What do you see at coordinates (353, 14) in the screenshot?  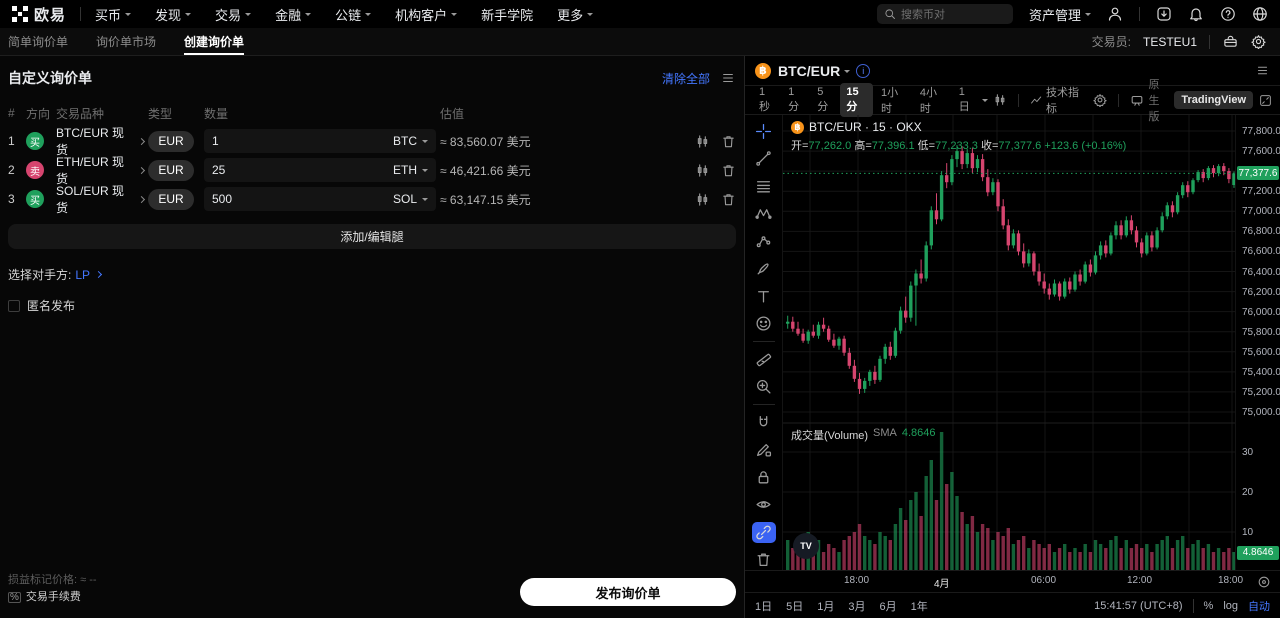 I see `menu-item-chain: 公链` at bounding box center [353, 14].